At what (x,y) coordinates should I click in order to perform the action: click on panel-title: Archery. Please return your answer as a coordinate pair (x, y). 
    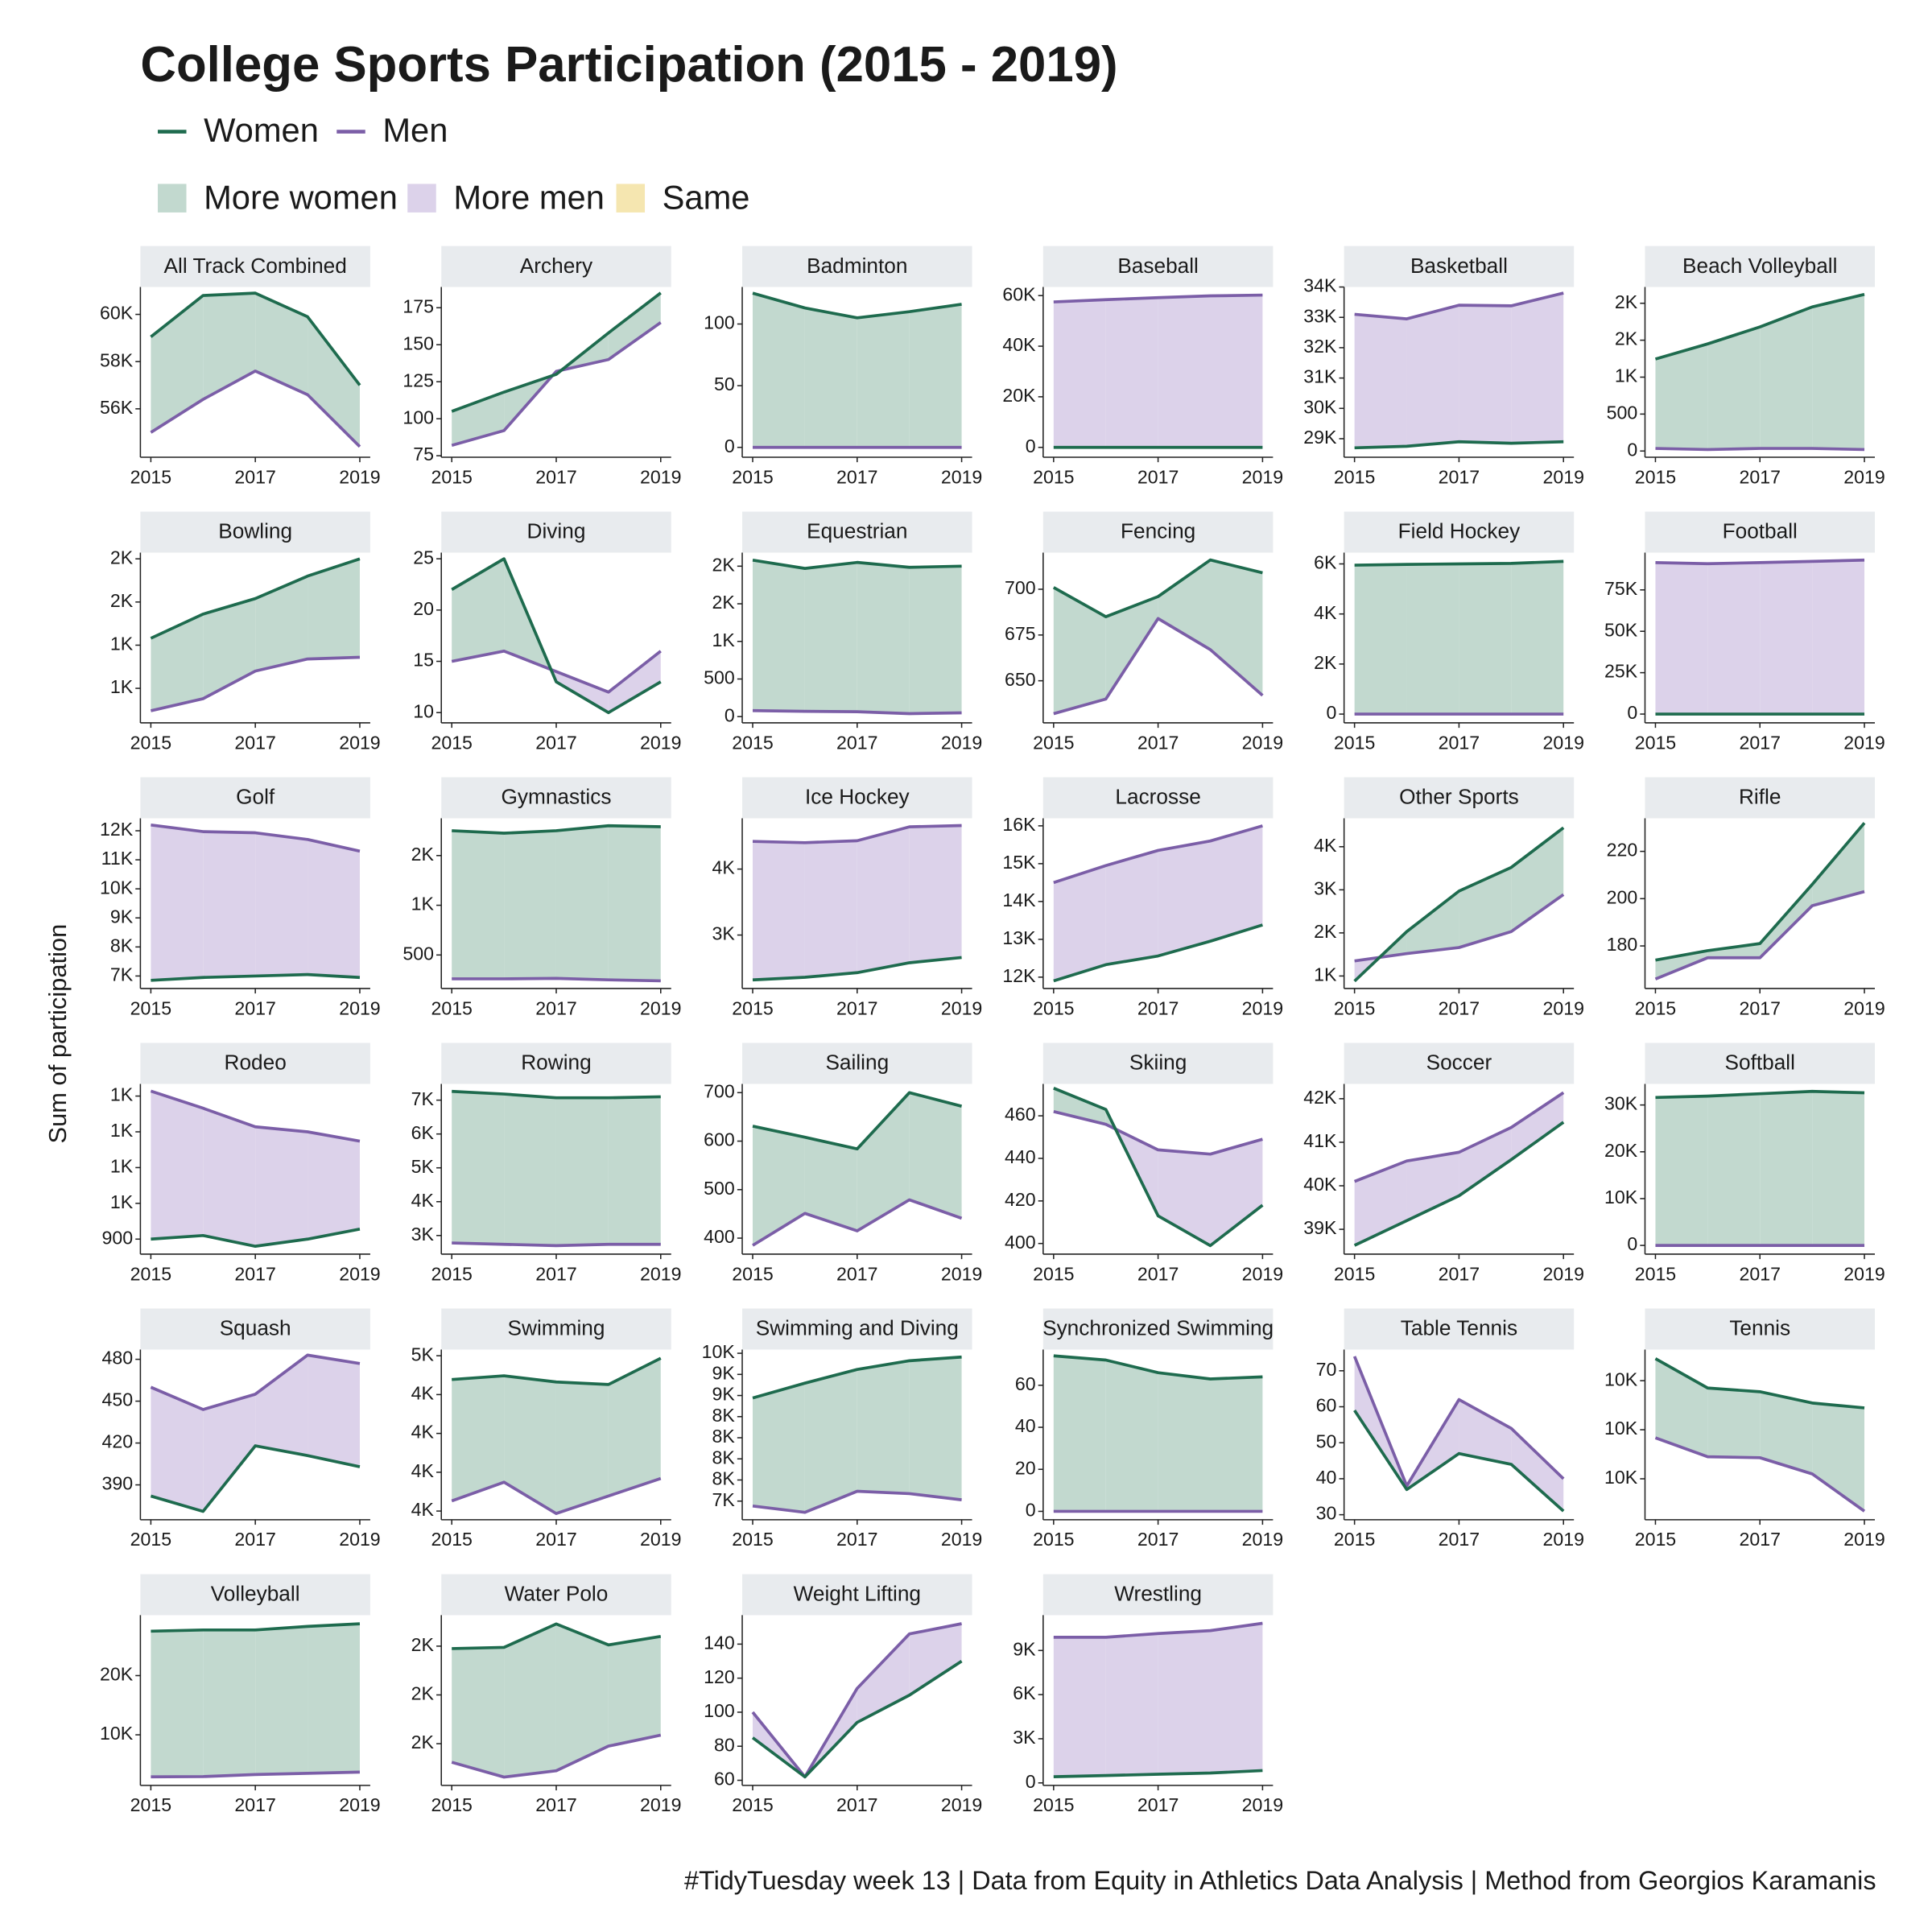
    Looking at the image, I should click on (556, 266).